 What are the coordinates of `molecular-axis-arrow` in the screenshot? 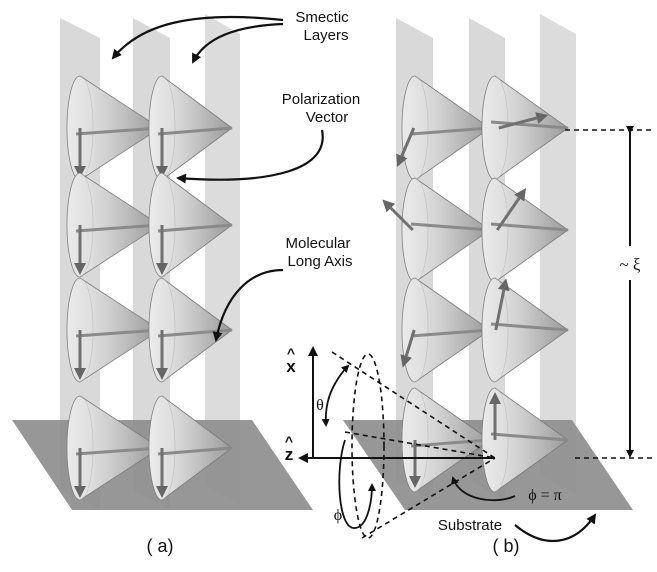 It's located at (248, 305).